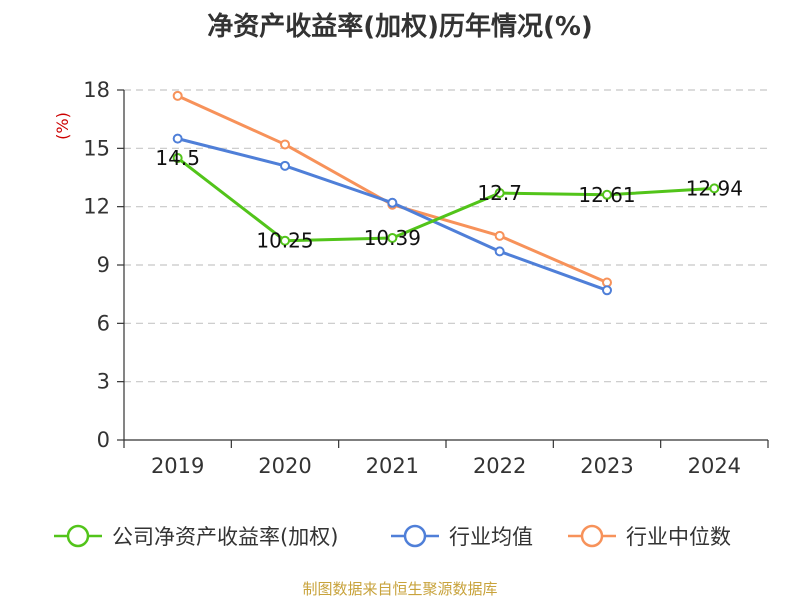  Describe the element at coordinates (225, 537) in the screenshot. I see `legend-label: 公司净资产收益率(加权)` at that location.